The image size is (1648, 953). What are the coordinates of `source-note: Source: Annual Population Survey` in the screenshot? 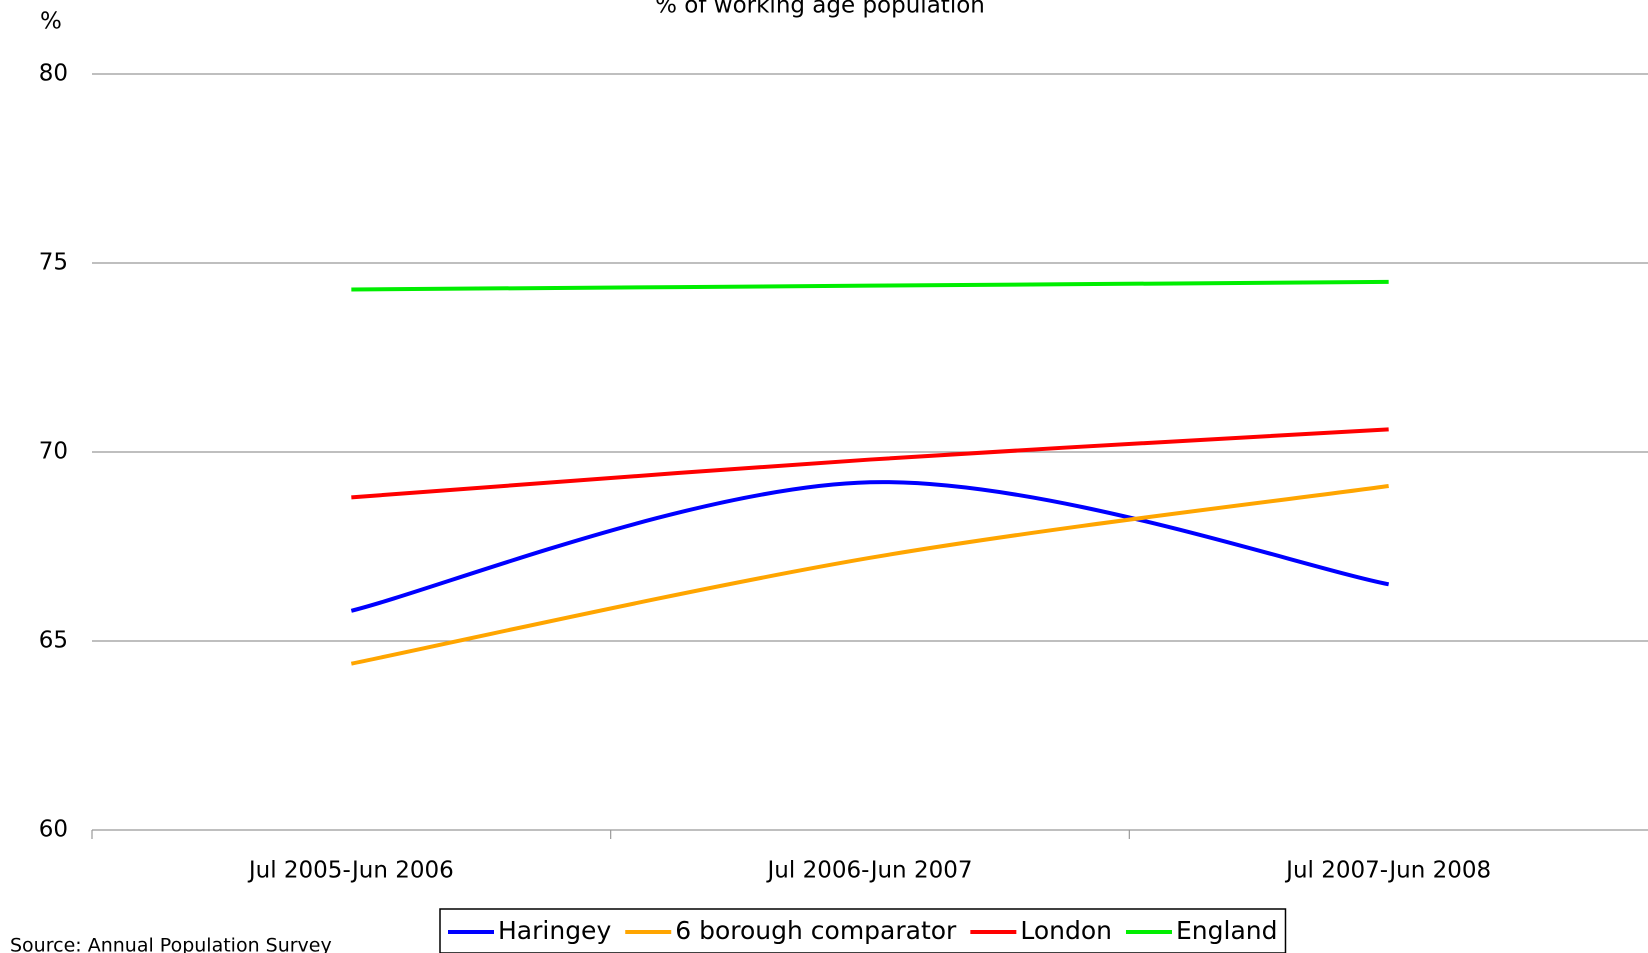 It's located at (171, 944).